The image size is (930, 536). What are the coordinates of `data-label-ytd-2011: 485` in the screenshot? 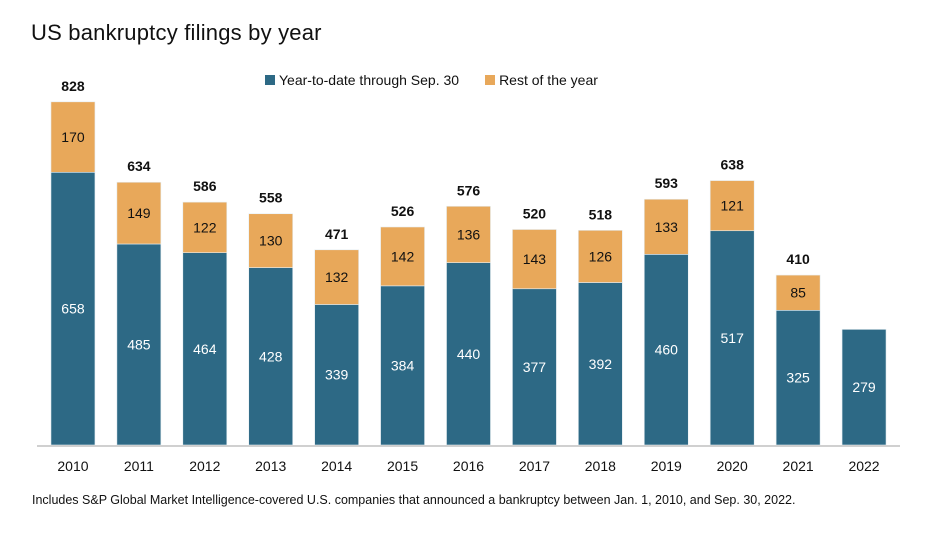 It's located at (139, 344).